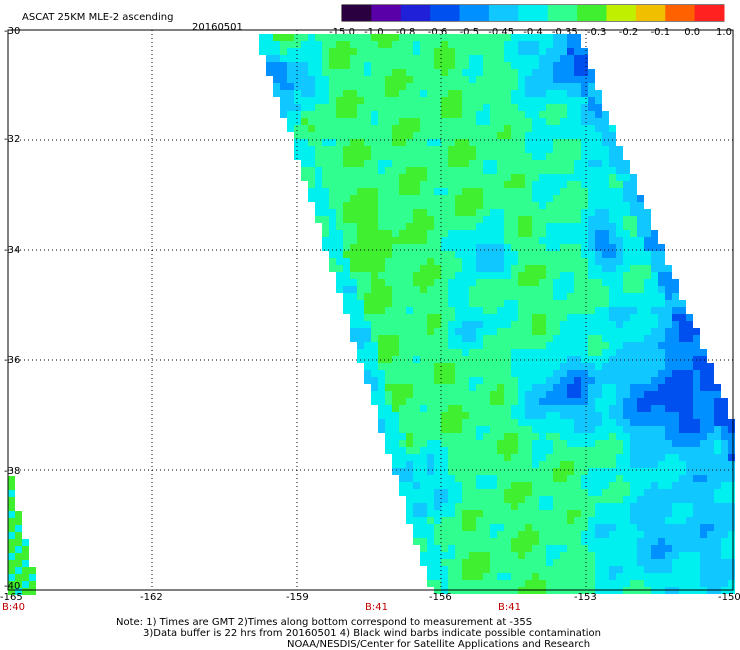 This screenshot has width=740, height=650. Describe the element at coordinates (12, 360) in the screenshot. I see `lat-label: -36` at that location.